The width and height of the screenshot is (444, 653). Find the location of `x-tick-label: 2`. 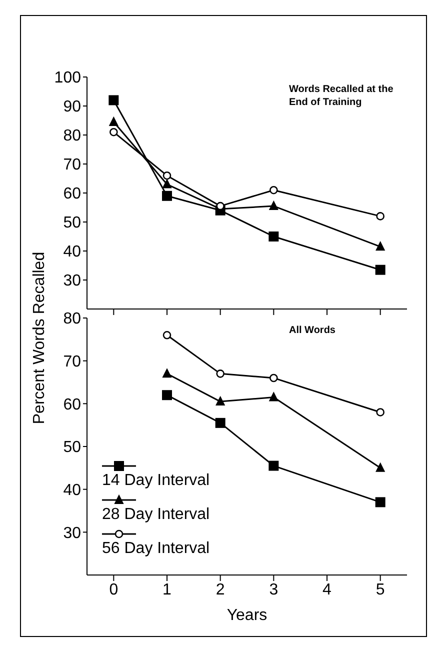

x-tick-label: 2 is located at coordinates (220, 589).